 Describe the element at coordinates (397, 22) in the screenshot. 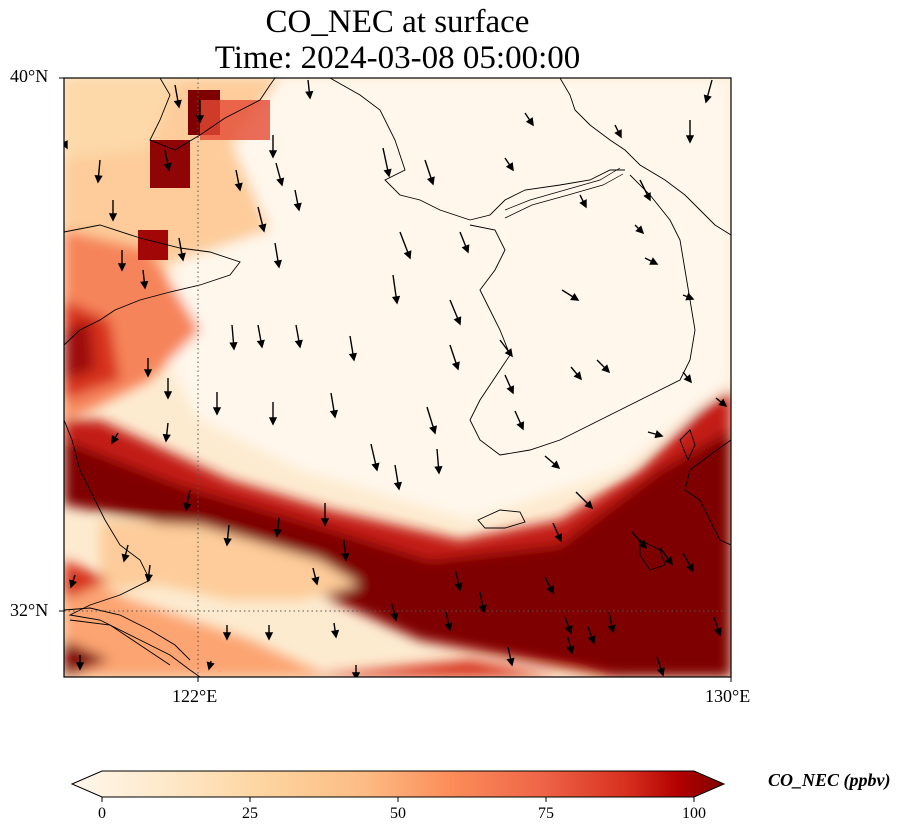

I see `map-title: CO_NEC at surface` at that location.